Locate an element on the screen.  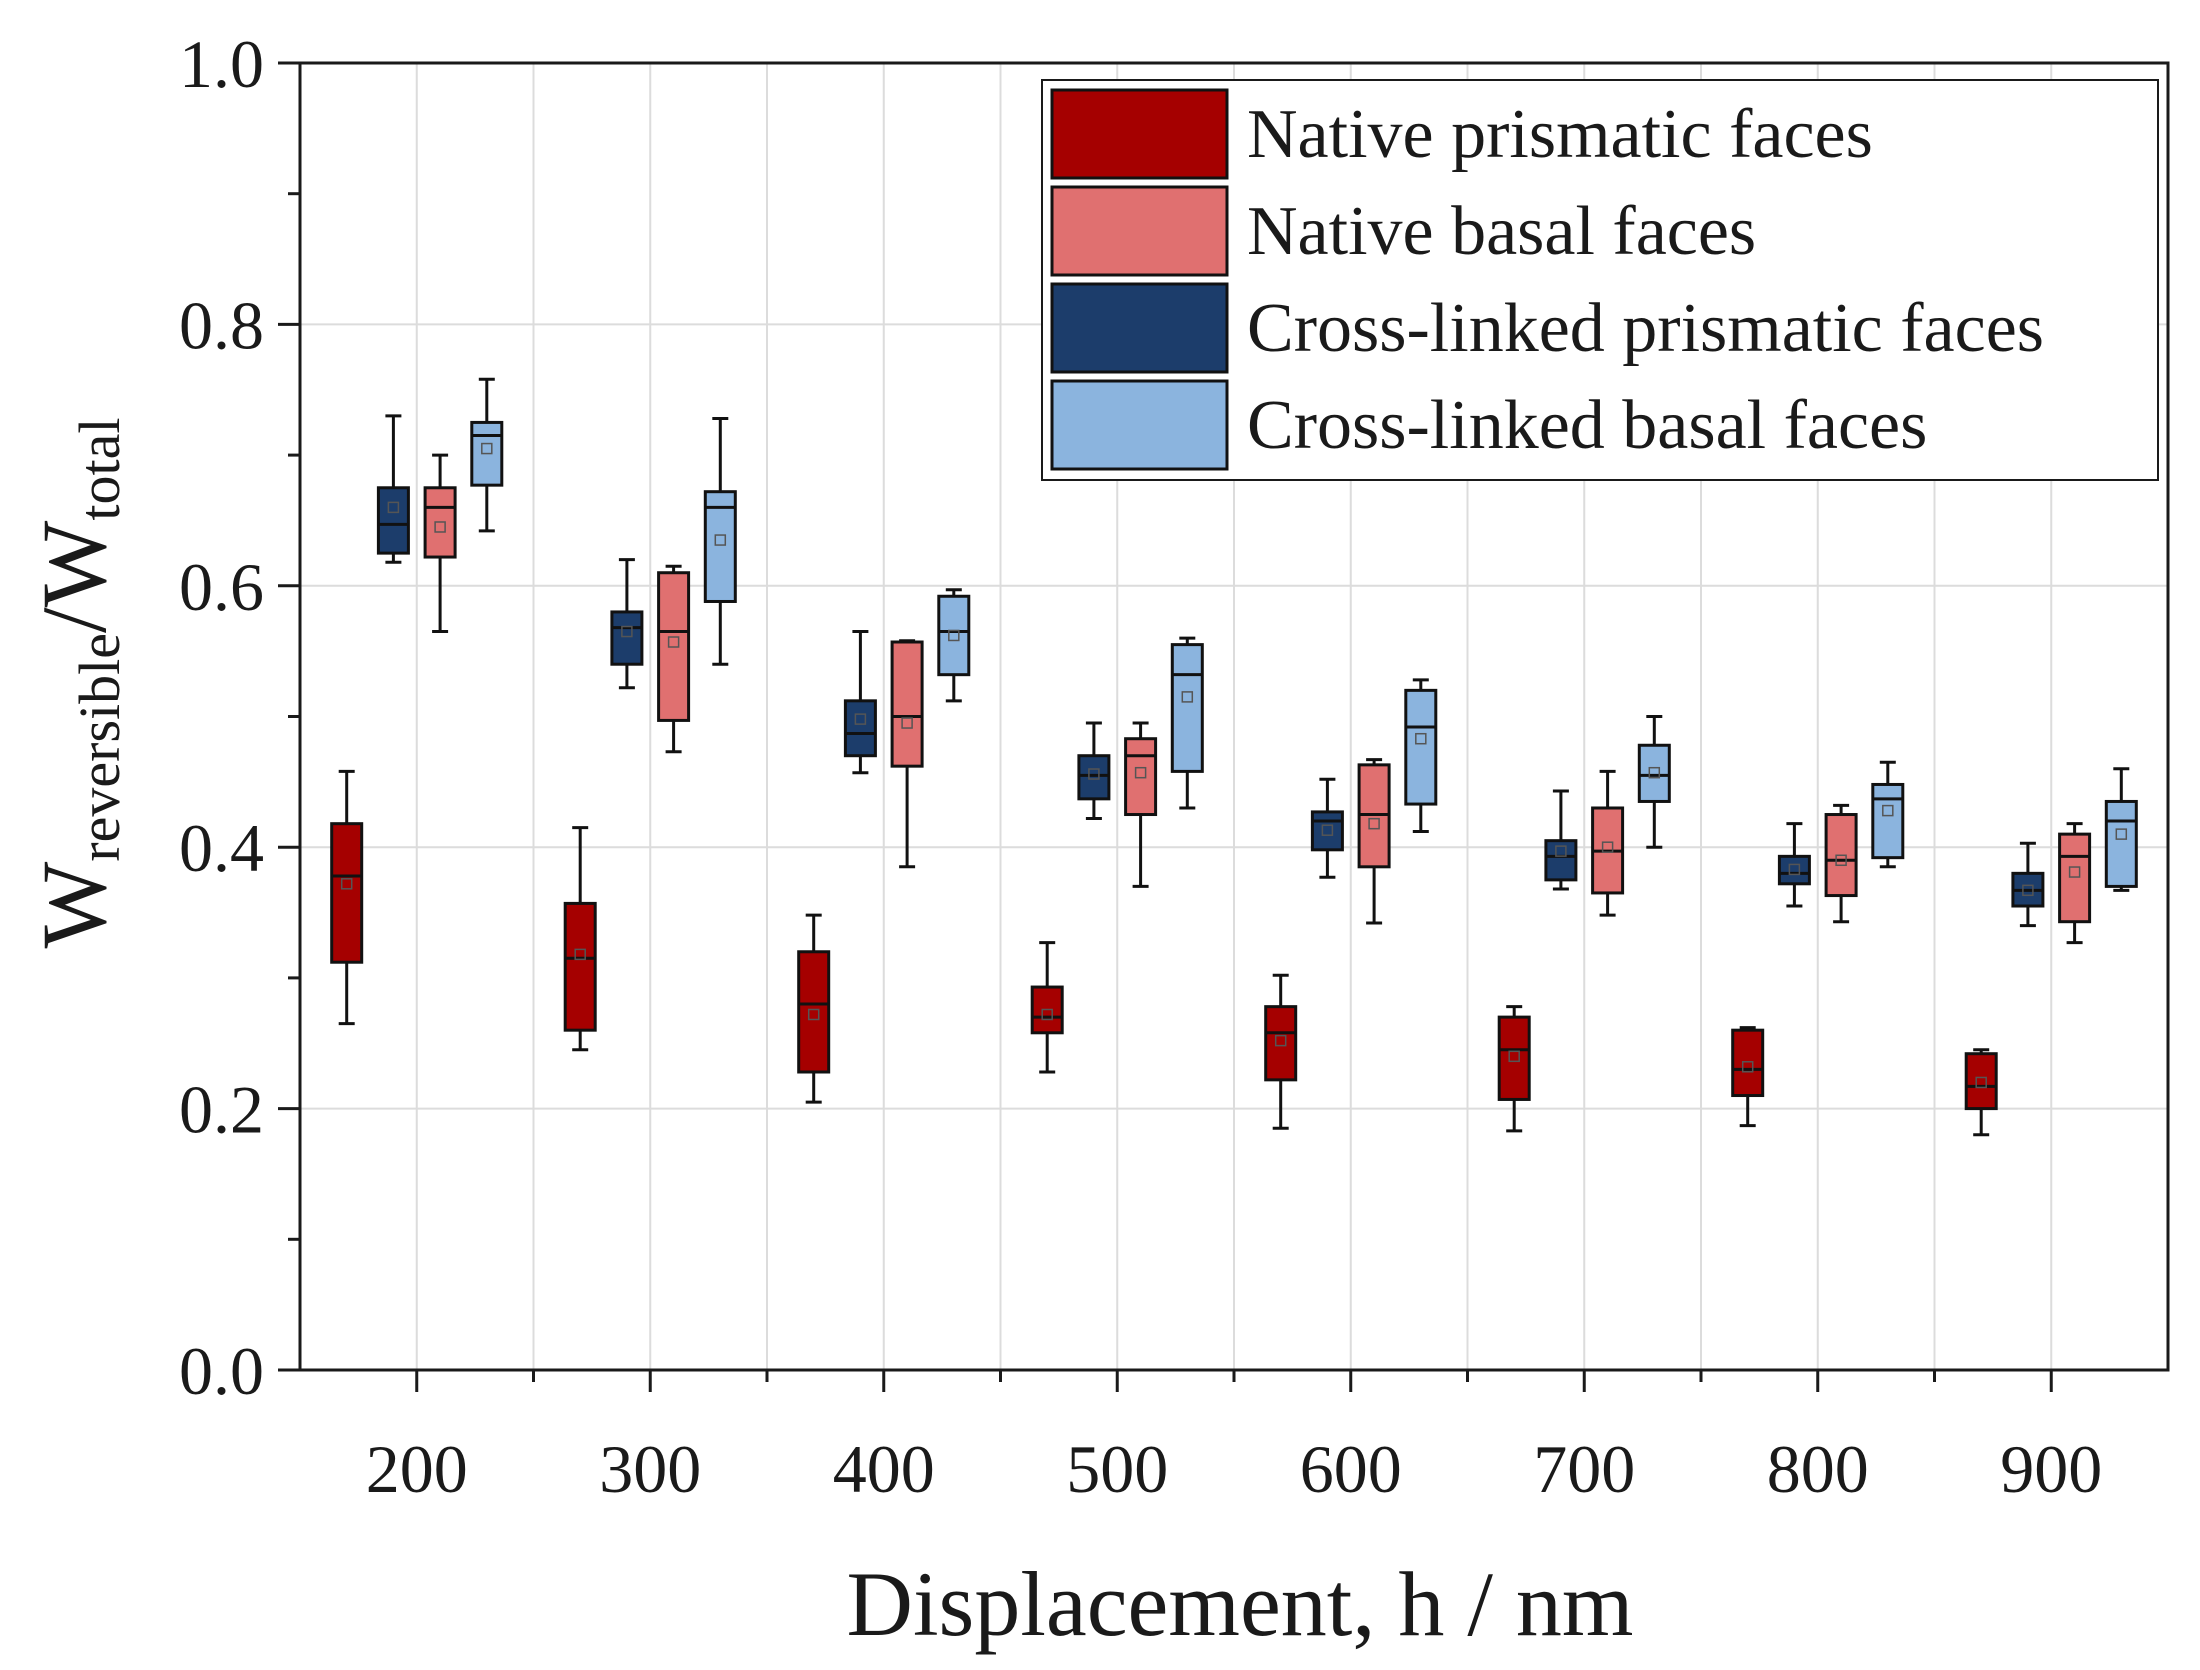
legend-label: Native prismatic faces is located at coordinates (1560, 134).